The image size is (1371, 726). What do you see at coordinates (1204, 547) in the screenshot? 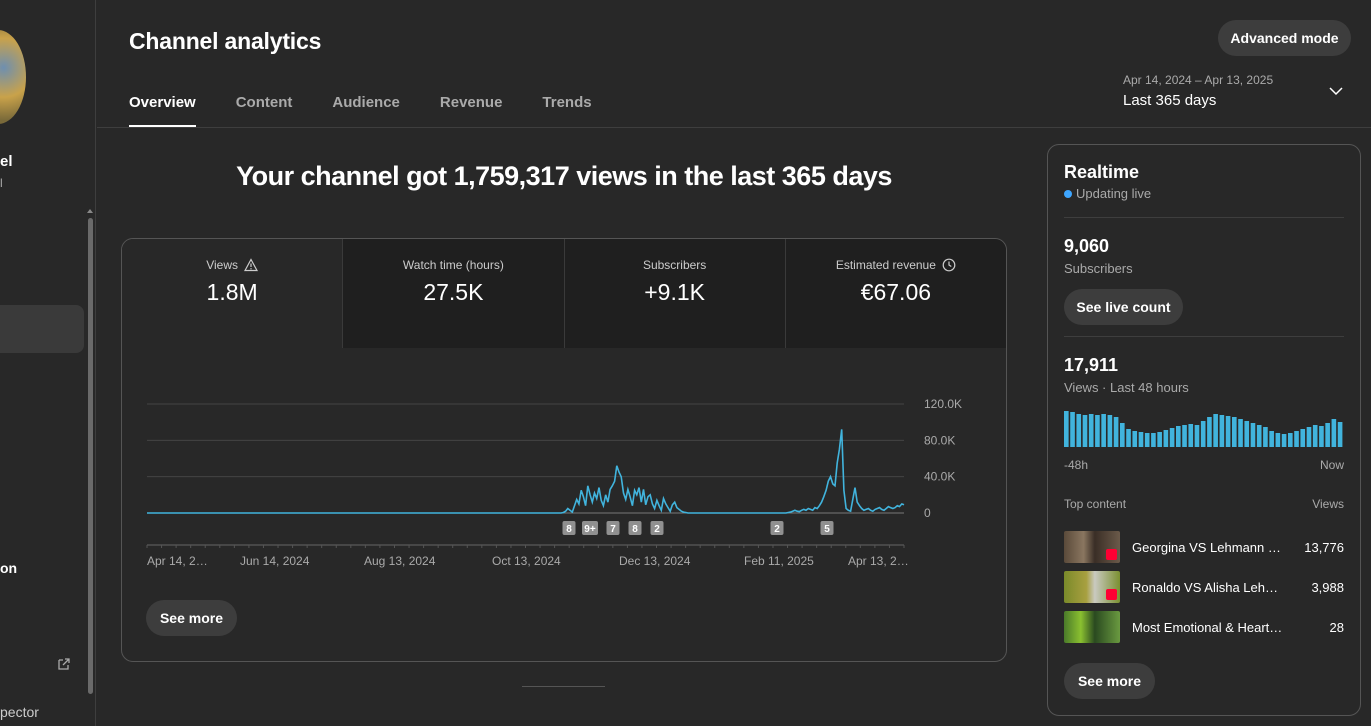
I see `top-content-row: Georgina VS Lehmann V… 13,776` at bounding box center [1204, 547].